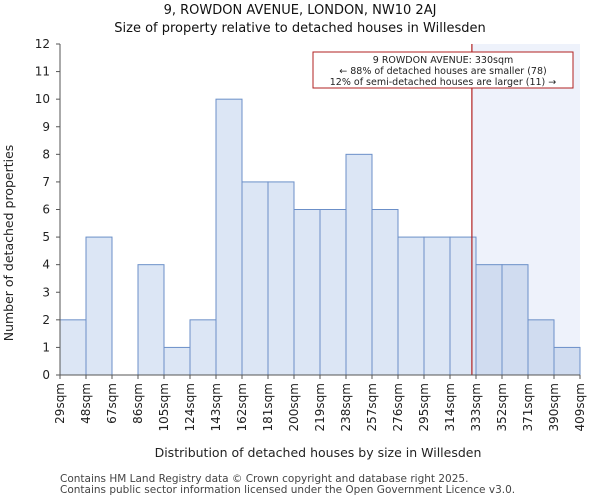  I want to click on x-tick-label: 200sqm, so click(294, 407).